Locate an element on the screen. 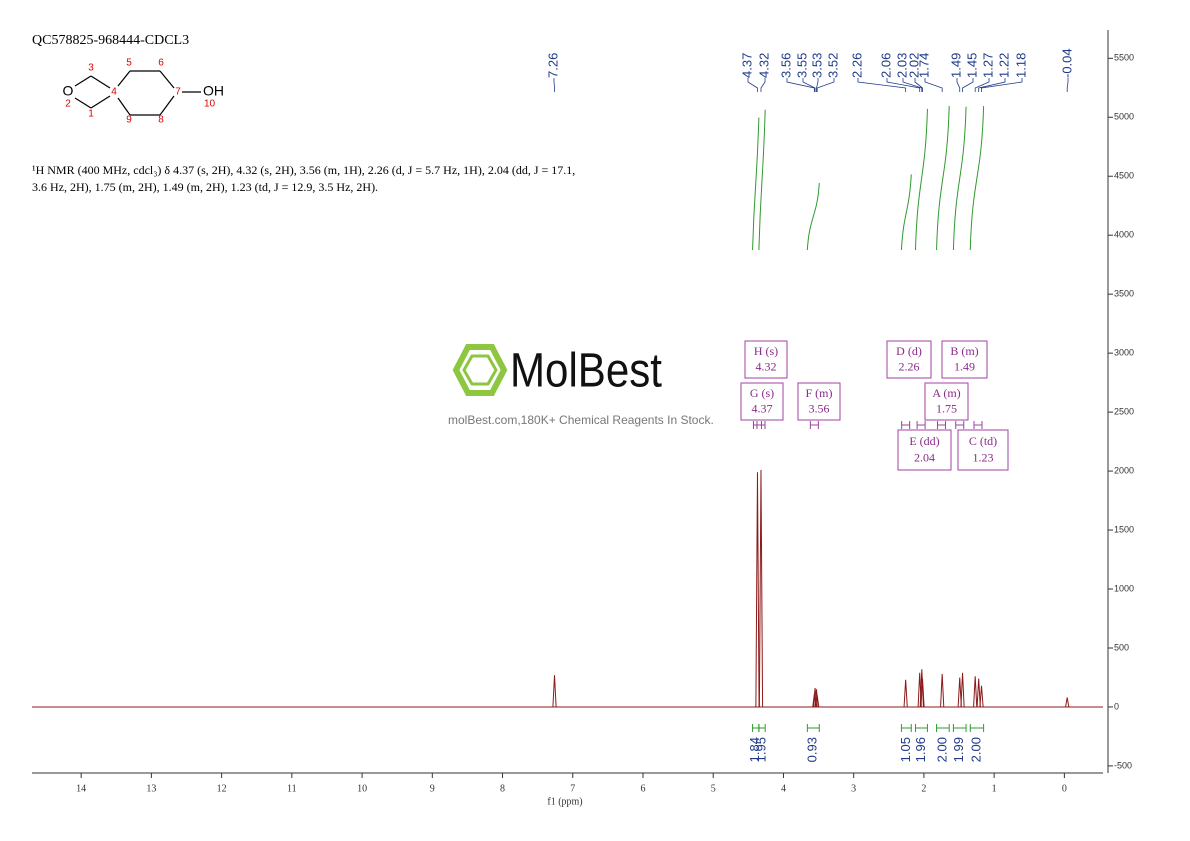 This screenshot has width=1190, height=841. atom-number: 6 is located at coordinates (161, 63).